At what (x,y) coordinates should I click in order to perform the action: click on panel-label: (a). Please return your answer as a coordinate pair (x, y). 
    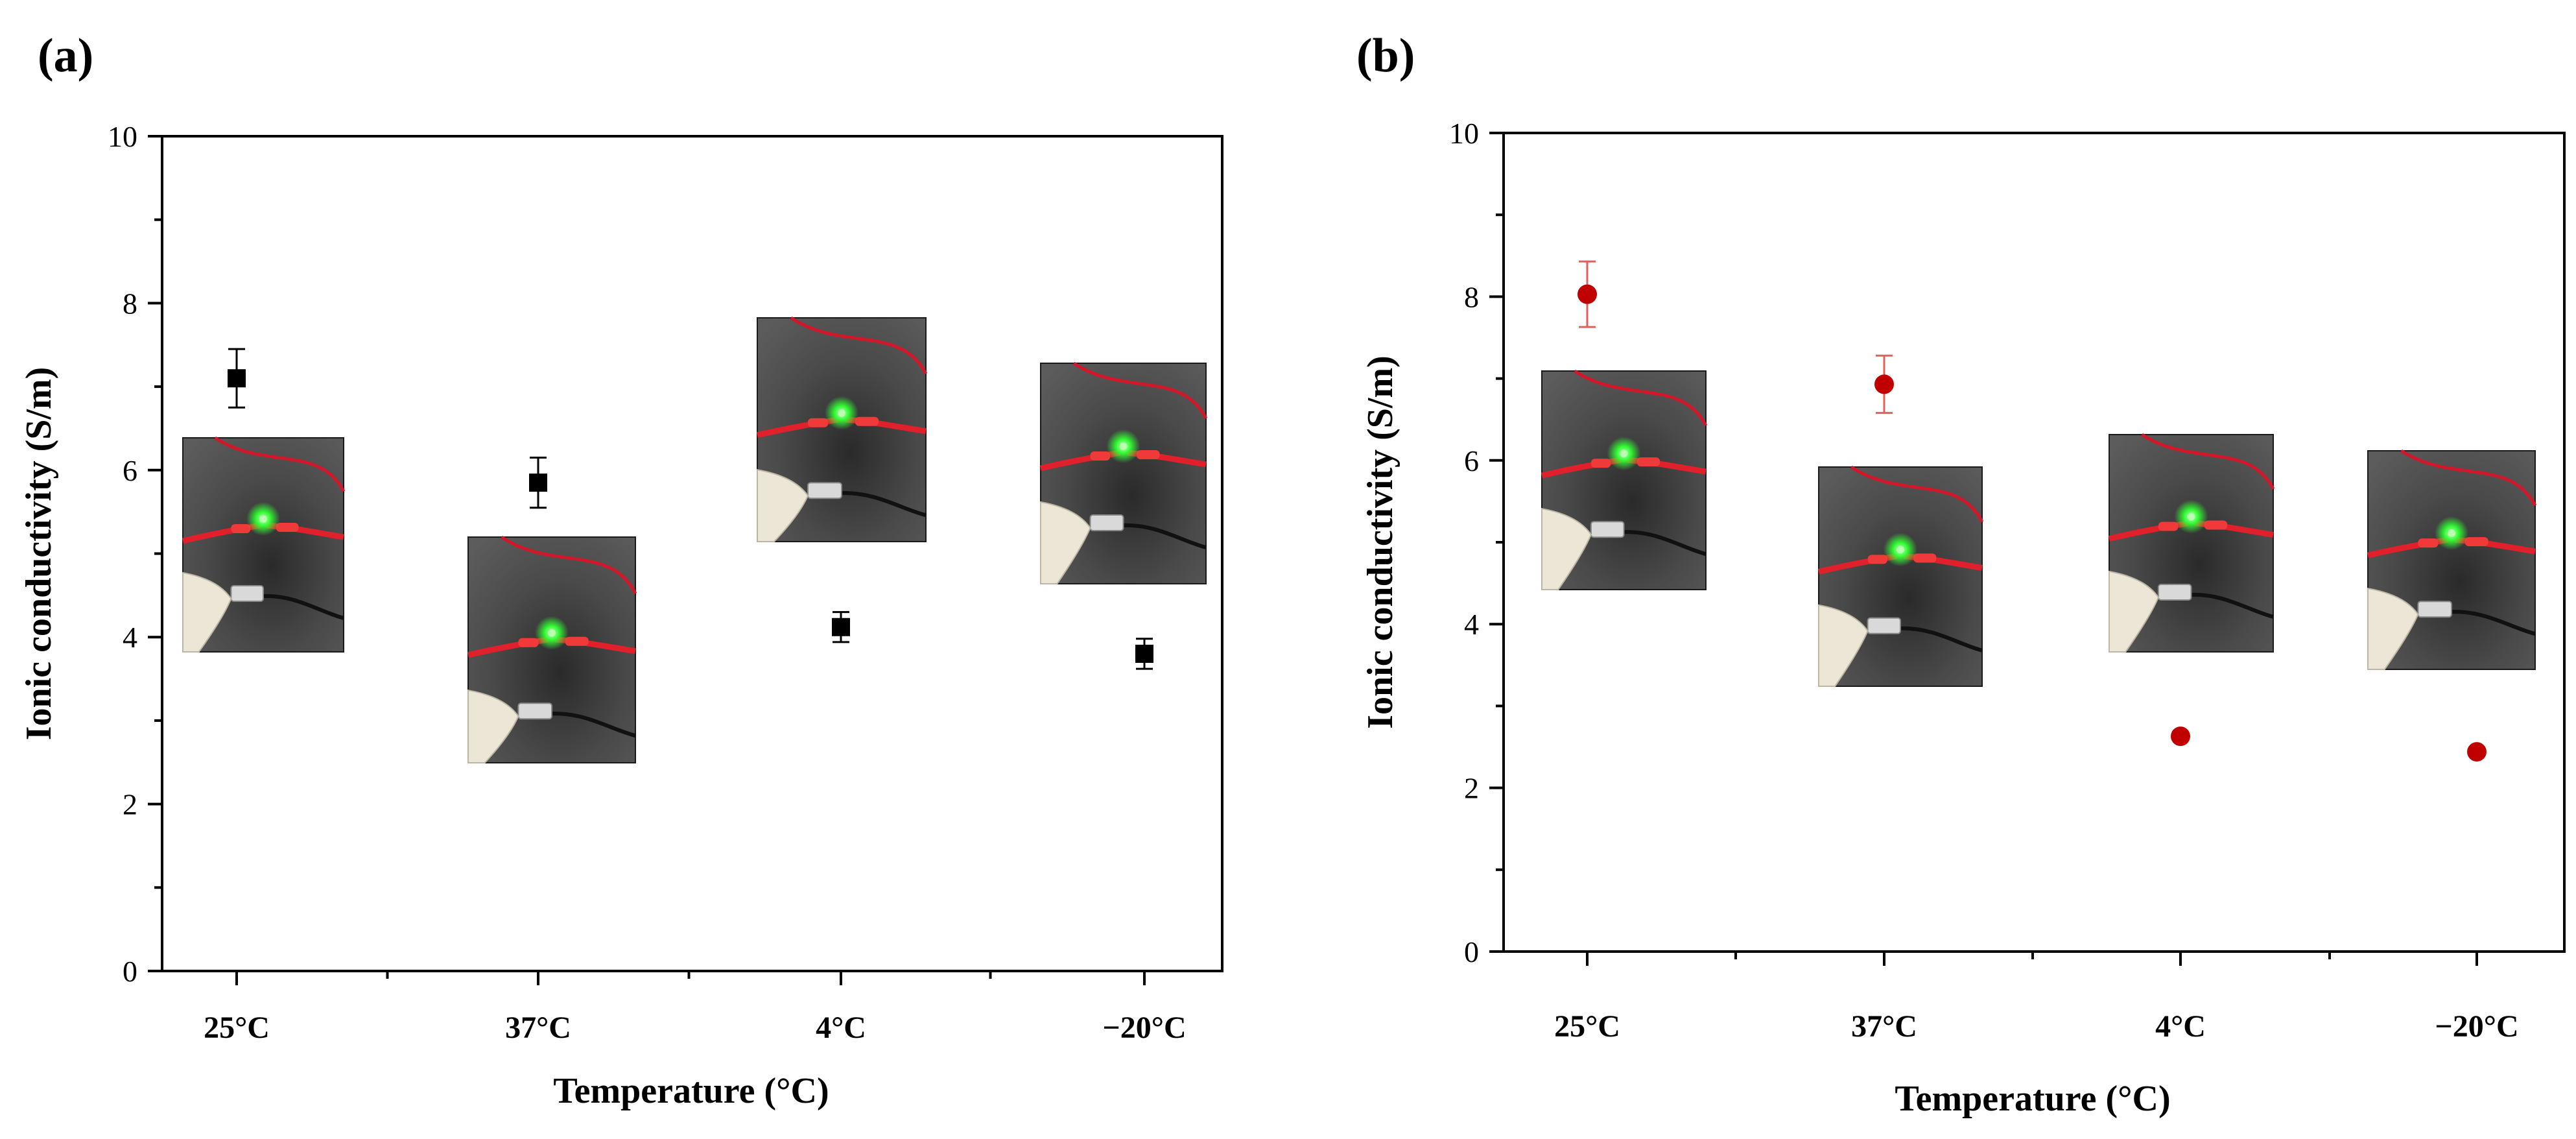
    Looking at the image, I should click on (65, 55).